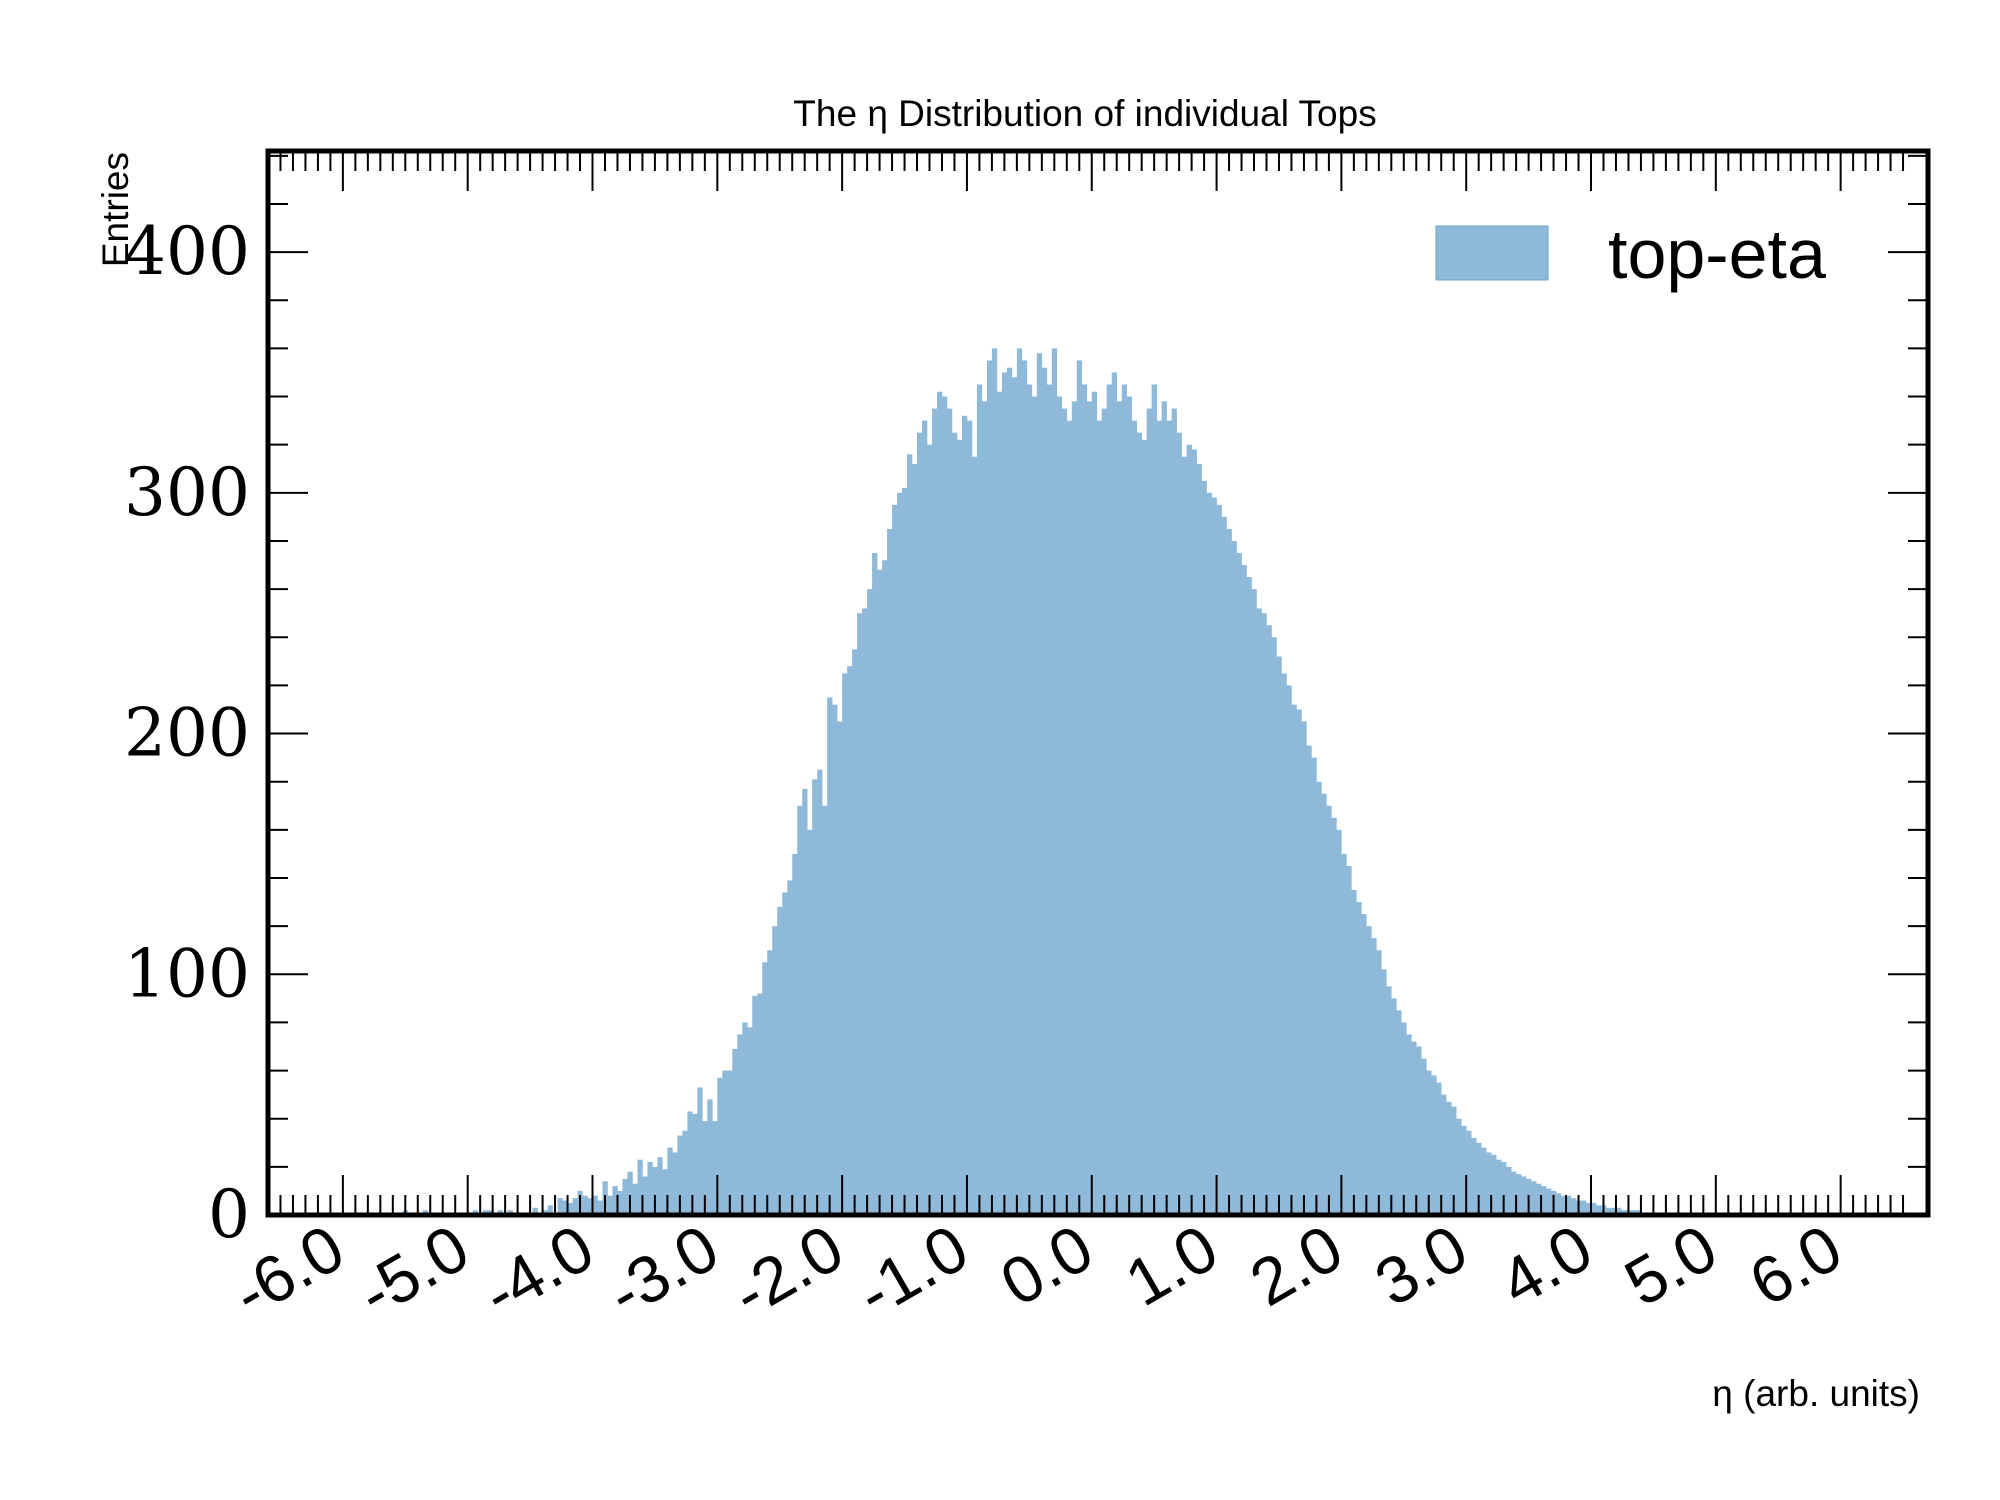  Describe the element at coordinates (1046, 1265) in the screenshot. I see `x-tick-label: 0.0` at that location.